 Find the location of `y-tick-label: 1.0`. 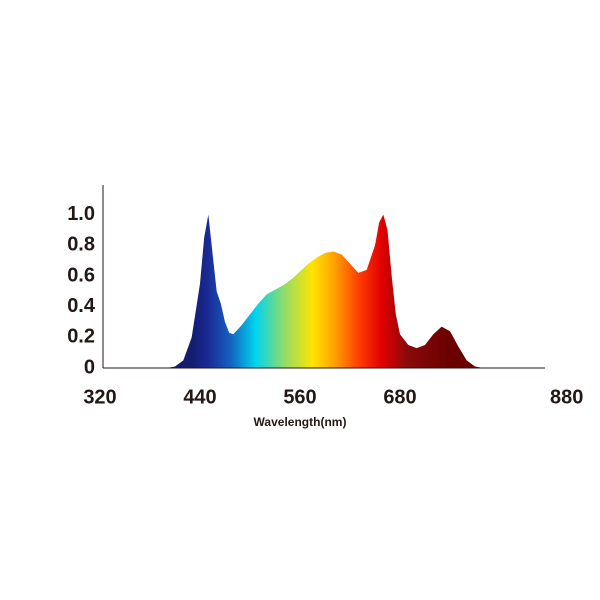

y-tick-label: 1.0 is located at coordinates (81, 214).